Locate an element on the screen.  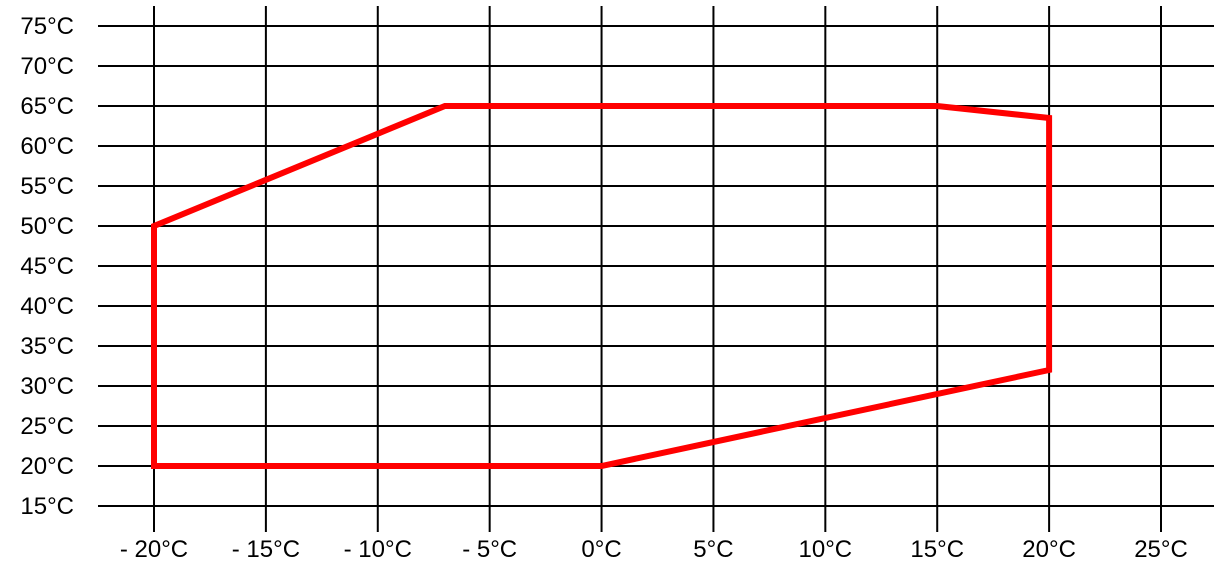
x-tick-label: - 5°C is located at coordinates (489, 549).